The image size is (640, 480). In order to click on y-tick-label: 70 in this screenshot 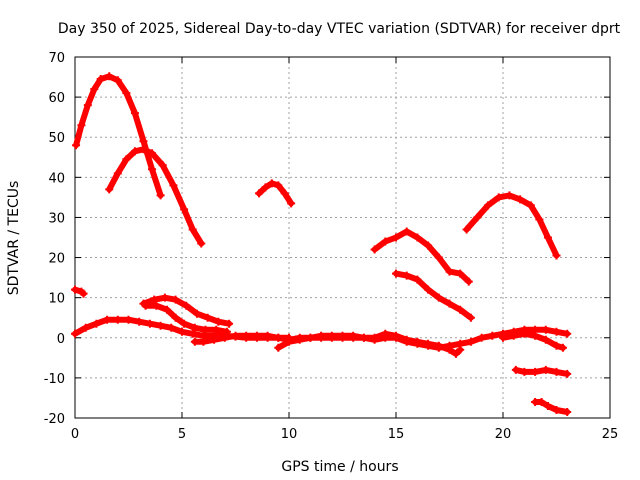, I will do `click(56, 58)`.